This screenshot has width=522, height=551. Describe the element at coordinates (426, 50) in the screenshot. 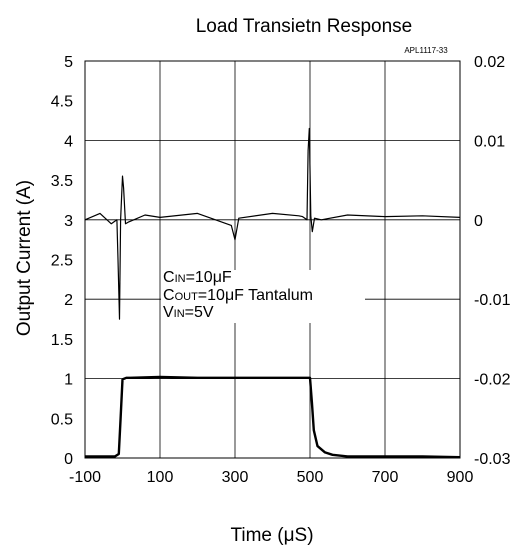

I see `chart-code: APL1117-33` at that location.